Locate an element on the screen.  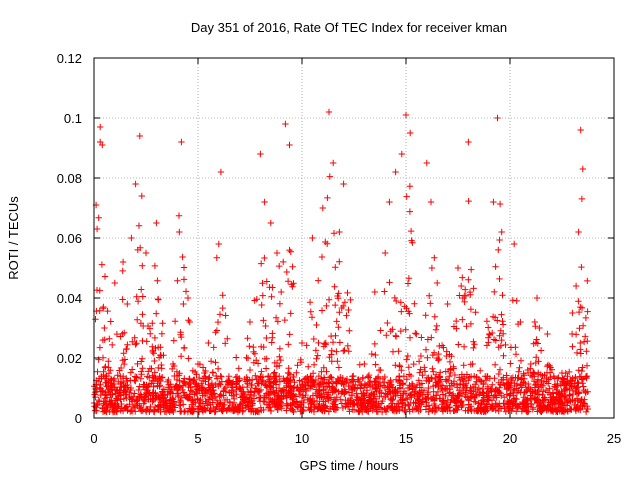
x-tick-label: 15 is located at coordinates (406, 438).